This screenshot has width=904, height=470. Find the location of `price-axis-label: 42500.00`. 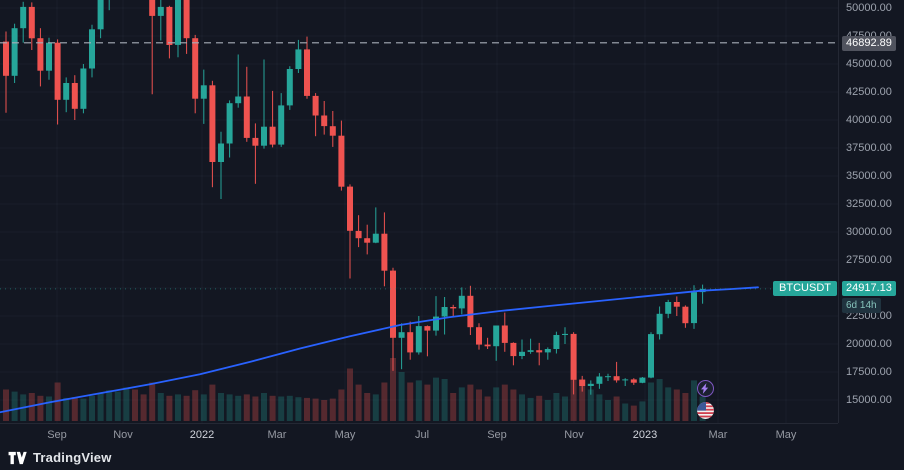

price-axis-label: 42500.00 is located at coordinates (869, 92).